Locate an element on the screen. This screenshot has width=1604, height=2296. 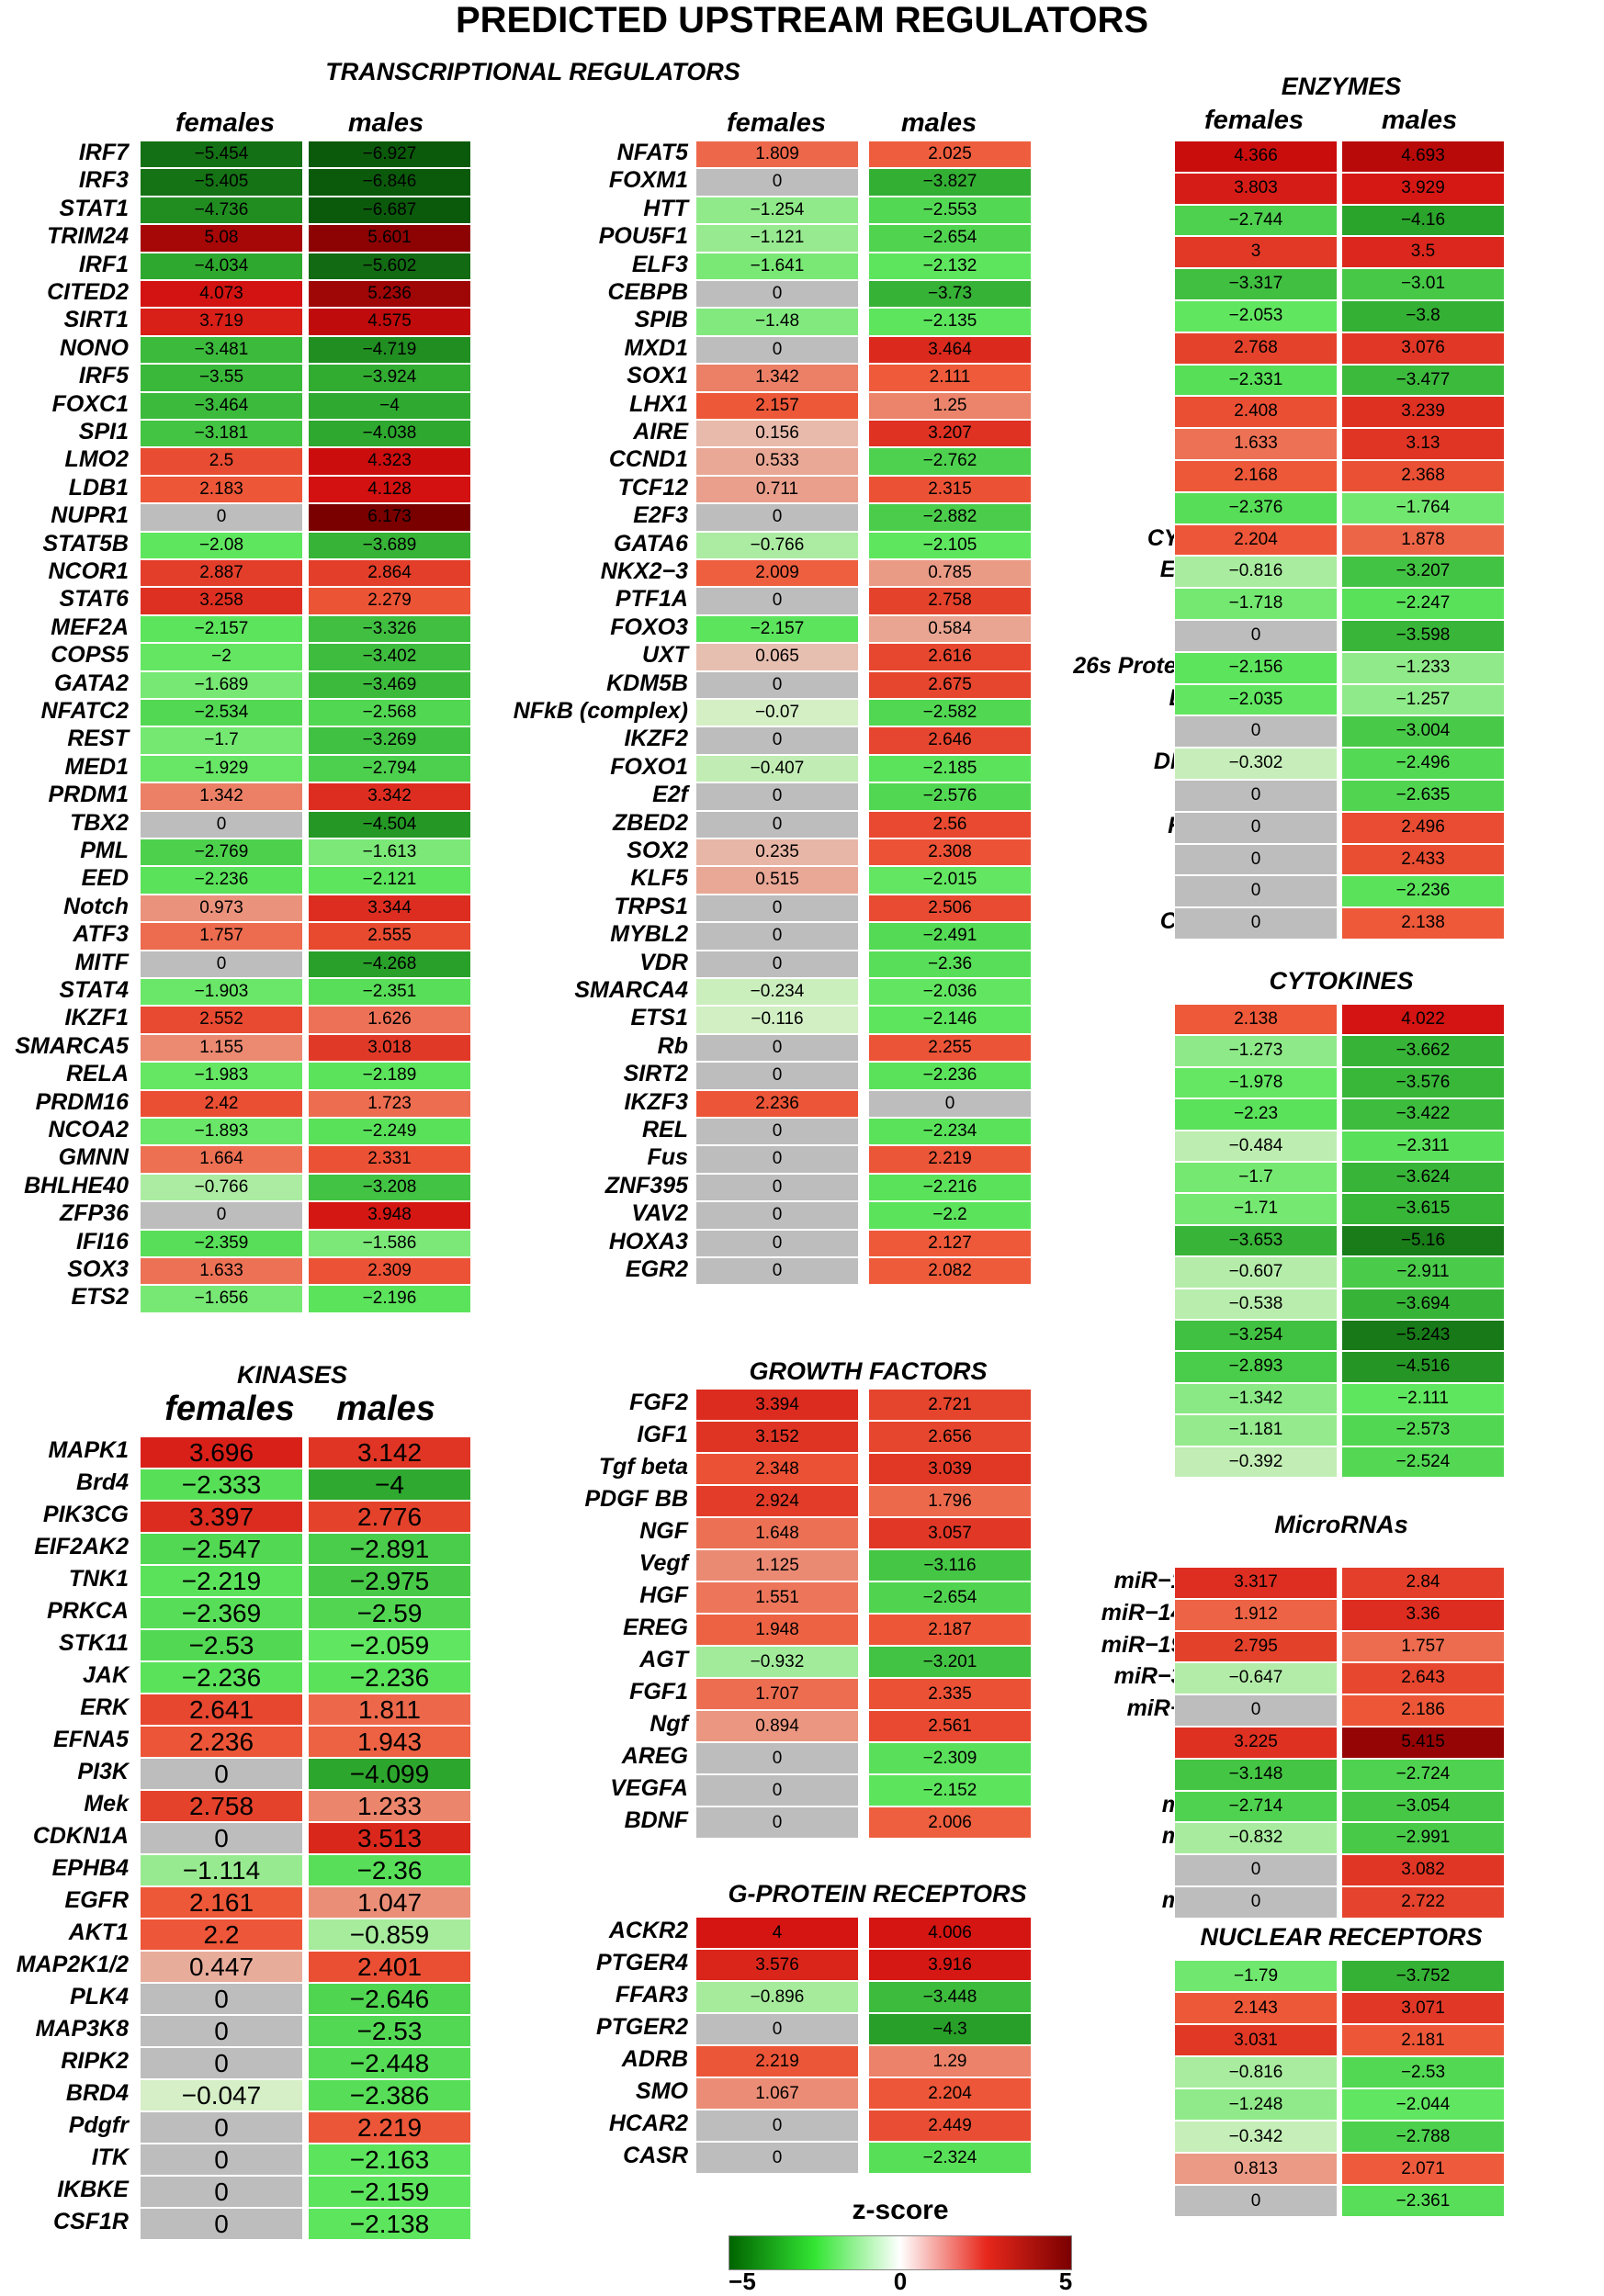
heatmap-cell: 2.009 is located at coordinates (777, 573).